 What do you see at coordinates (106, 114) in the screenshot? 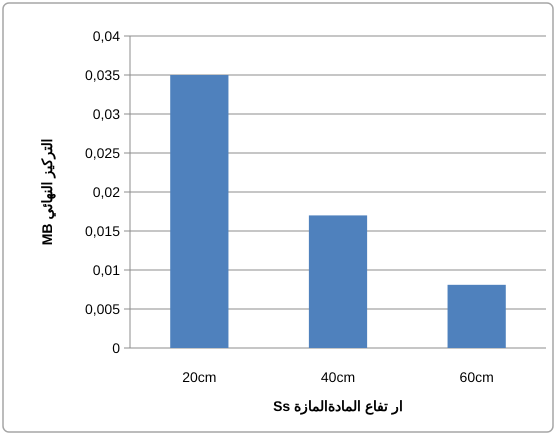
I see `y-tick-label: 0,03` at bounding box center [106, 114].